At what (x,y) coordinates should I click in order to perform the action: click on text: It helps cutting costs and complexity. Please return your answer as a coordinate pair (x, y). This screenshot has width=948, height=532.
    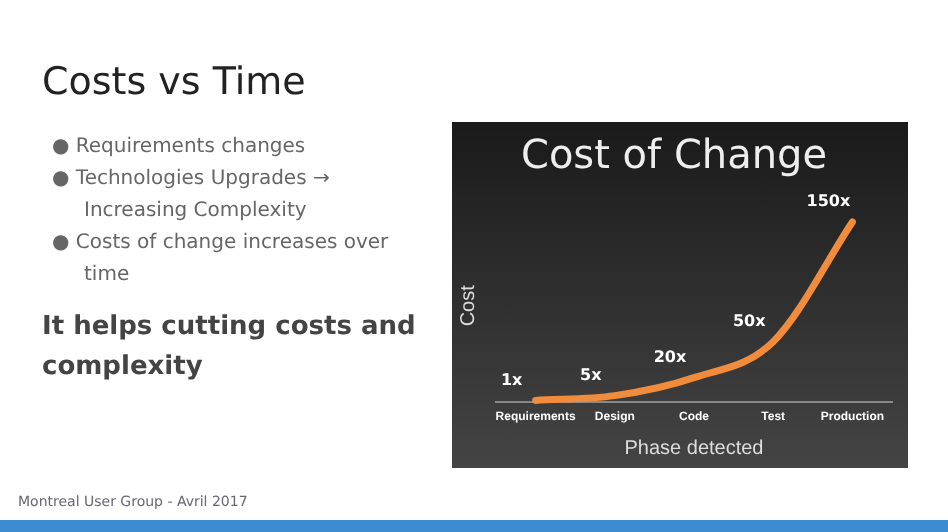
    Looking at the image, I should click on (230, 348).